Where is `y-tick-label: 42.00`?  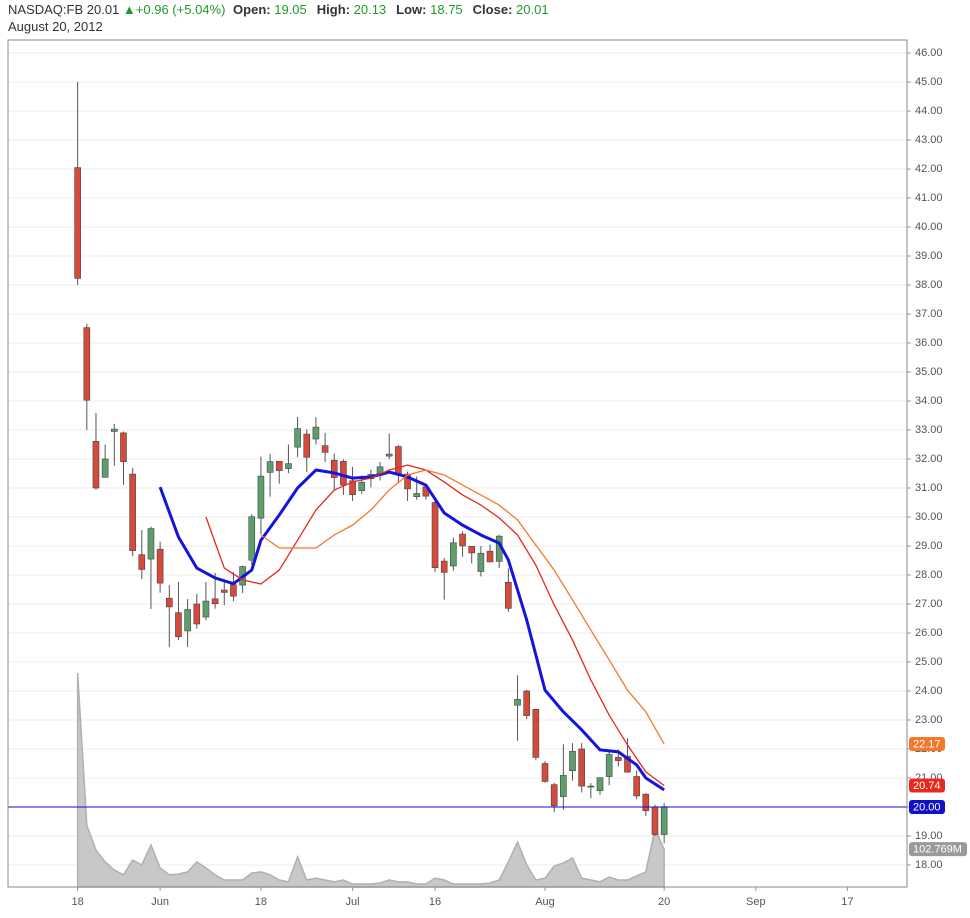 y-tick-label: 42.00 is located at coordinates (929, 169).